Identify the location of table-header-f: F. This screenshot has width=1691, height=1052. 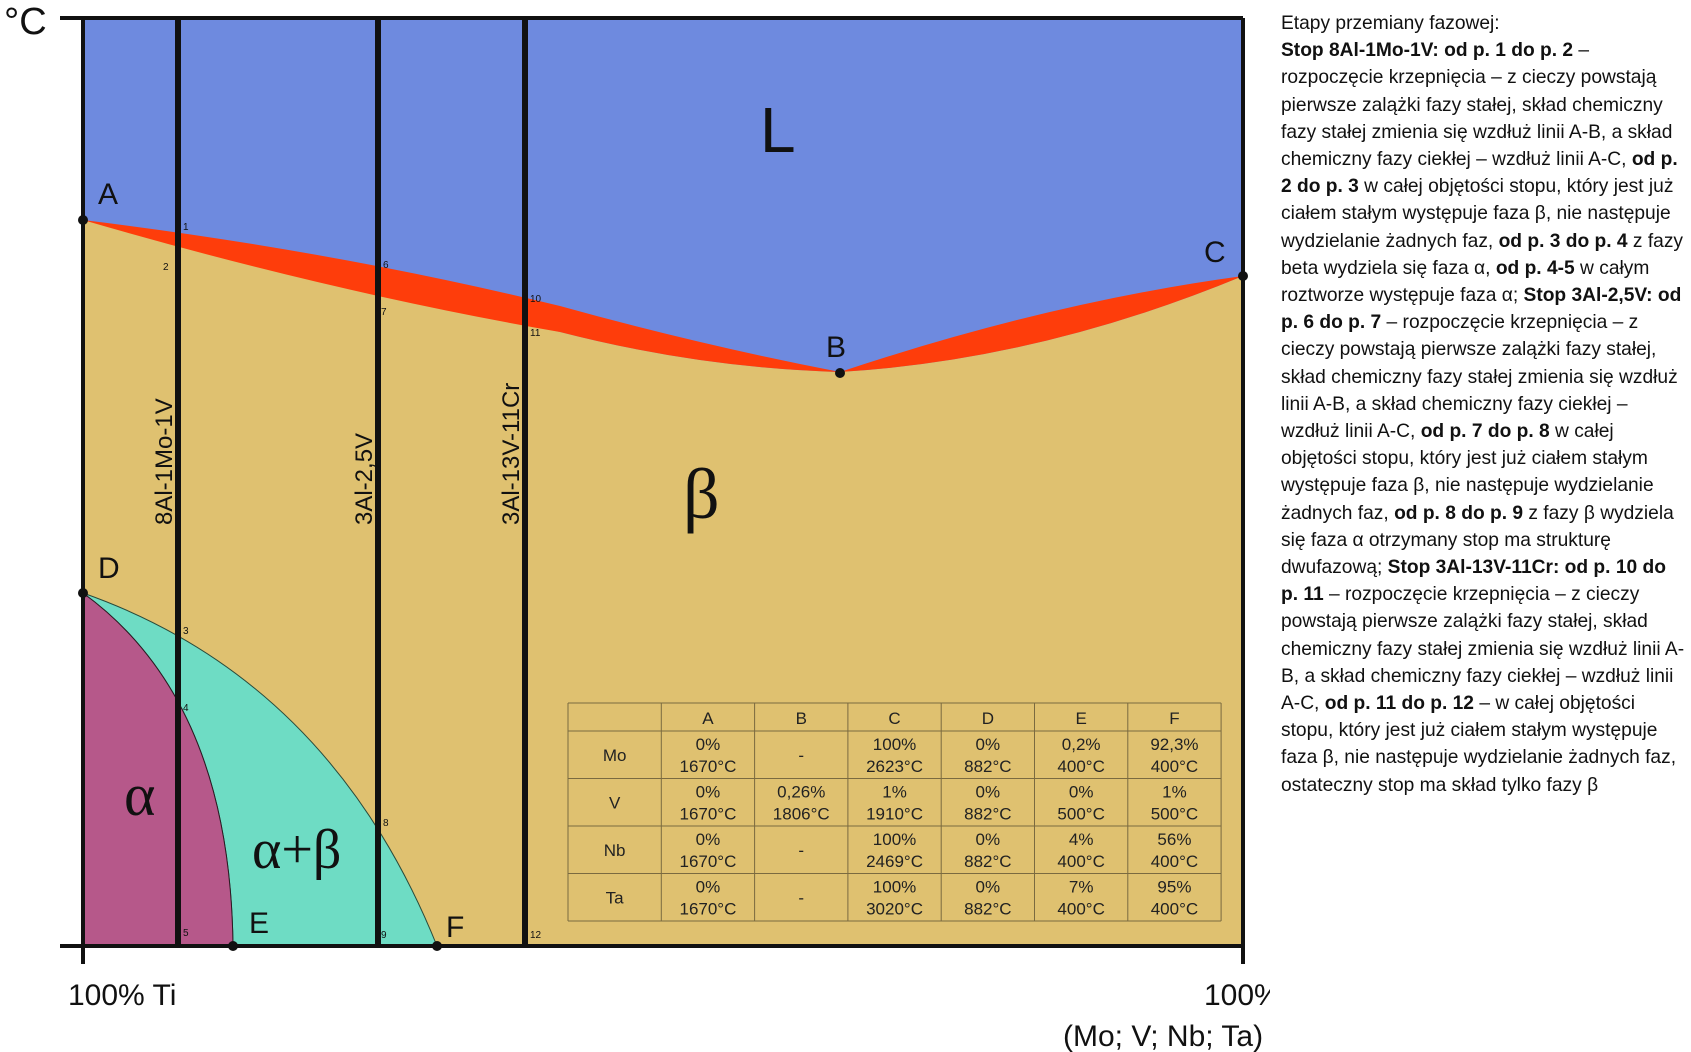
(1174, 718).